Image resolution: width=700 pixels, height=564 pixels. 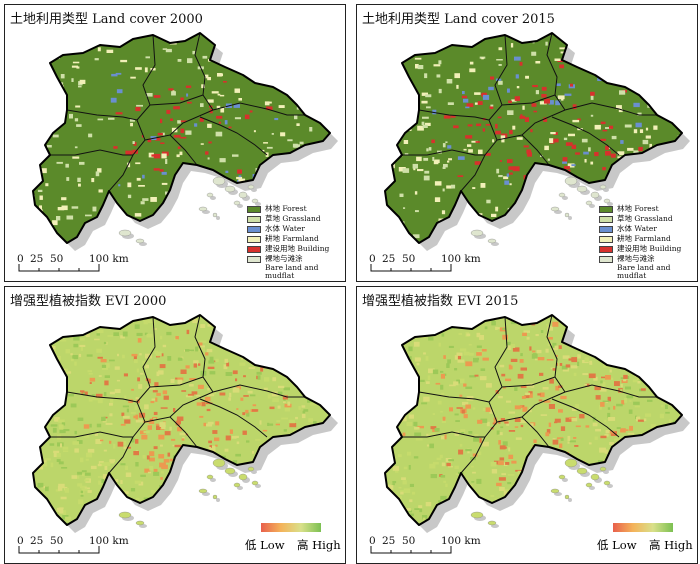 I want to click on island-shadow, so click(x=218, y=218).